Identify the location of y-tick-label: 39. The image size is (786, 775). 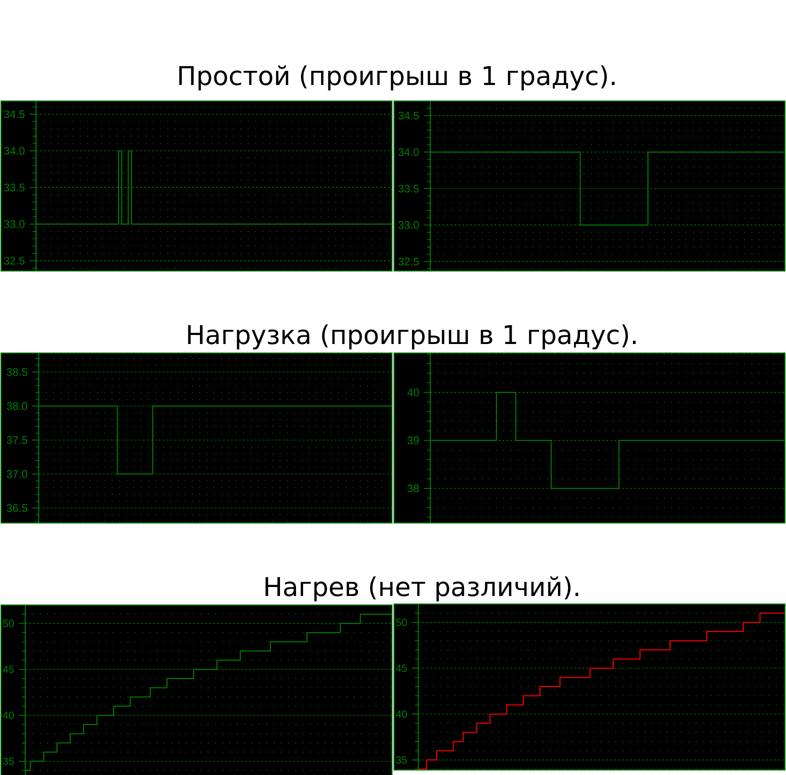
(413, 440).